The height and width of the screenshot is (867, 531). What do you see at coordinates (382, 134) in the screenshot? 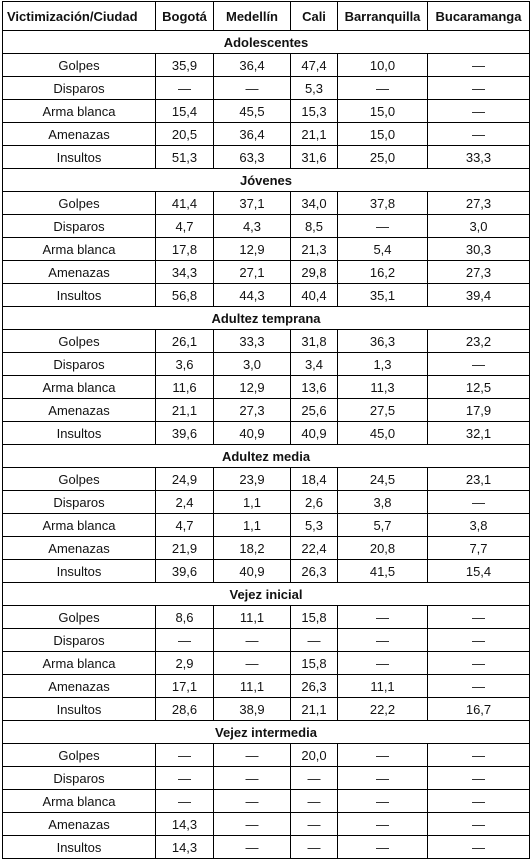
I see `value-cell: 15,0` at bounding box center [382, 134].